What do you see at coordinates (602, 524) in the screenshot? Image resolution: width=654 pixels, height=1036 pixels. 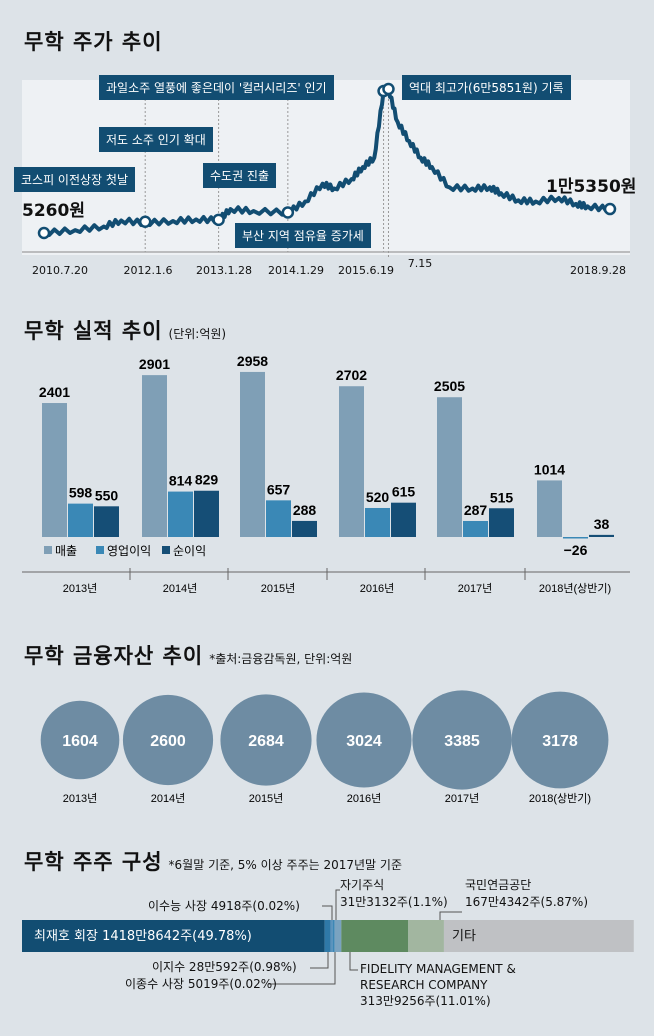 I see `bar-value-label: 38` at bounding box center [602, 524].